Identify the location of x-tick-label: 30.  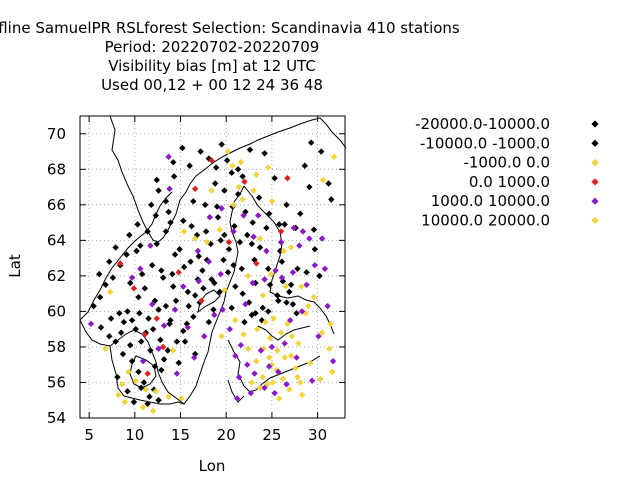
(317, 435).